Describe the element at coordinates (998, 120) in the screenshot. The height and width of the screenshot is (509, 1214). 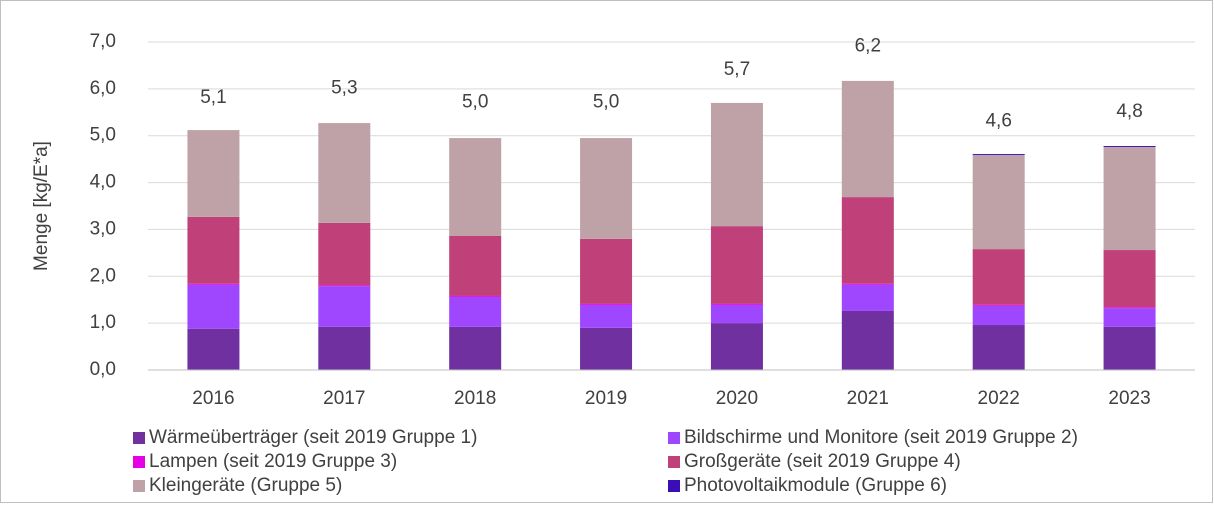
I see `total-label: 4,6` at that location.